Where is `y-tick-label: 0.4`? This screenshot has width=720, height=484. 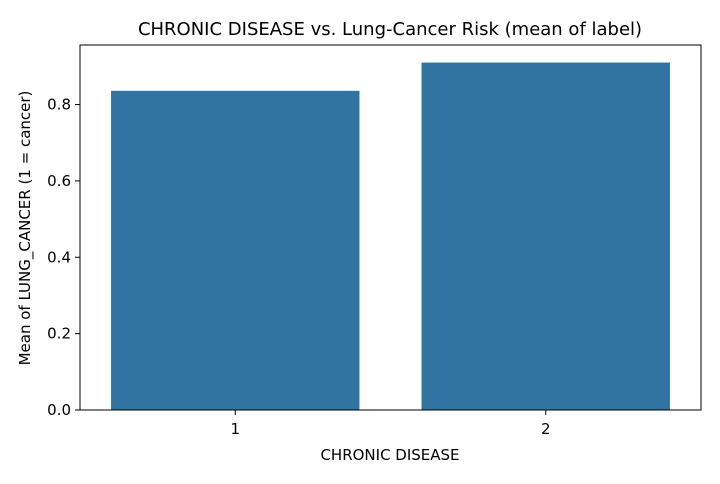
y-tick-label: 0.4 is located at coordinates (59, 257).